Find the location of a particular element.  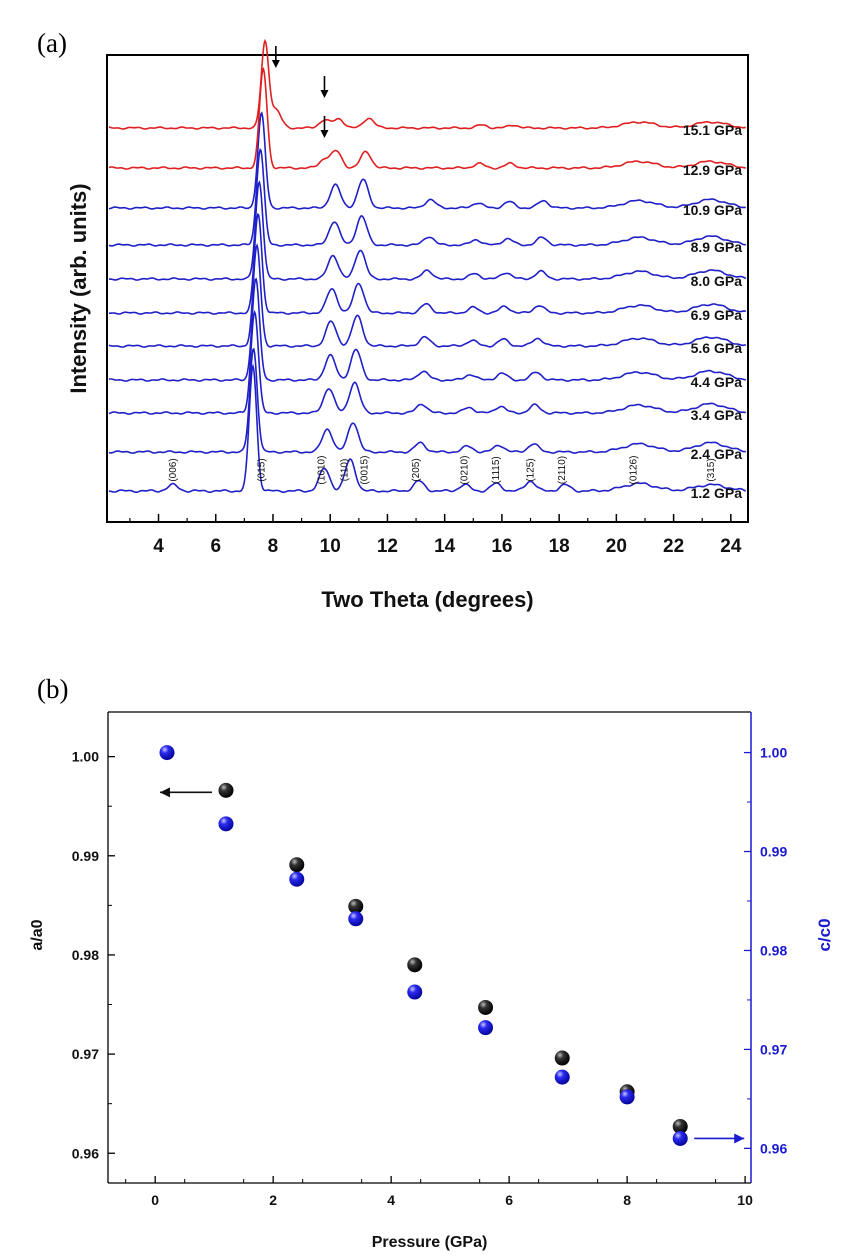

x-axis-title: Two Theta (degrees) is located at coordinates (427, 599).